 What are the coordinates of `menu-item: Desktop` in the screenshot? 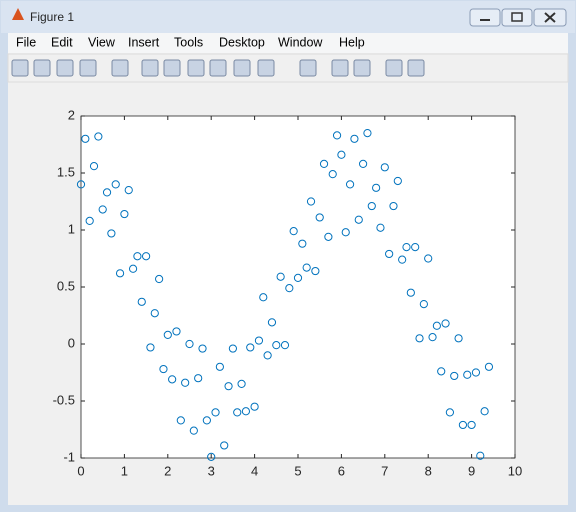 It's located at (242, 42).